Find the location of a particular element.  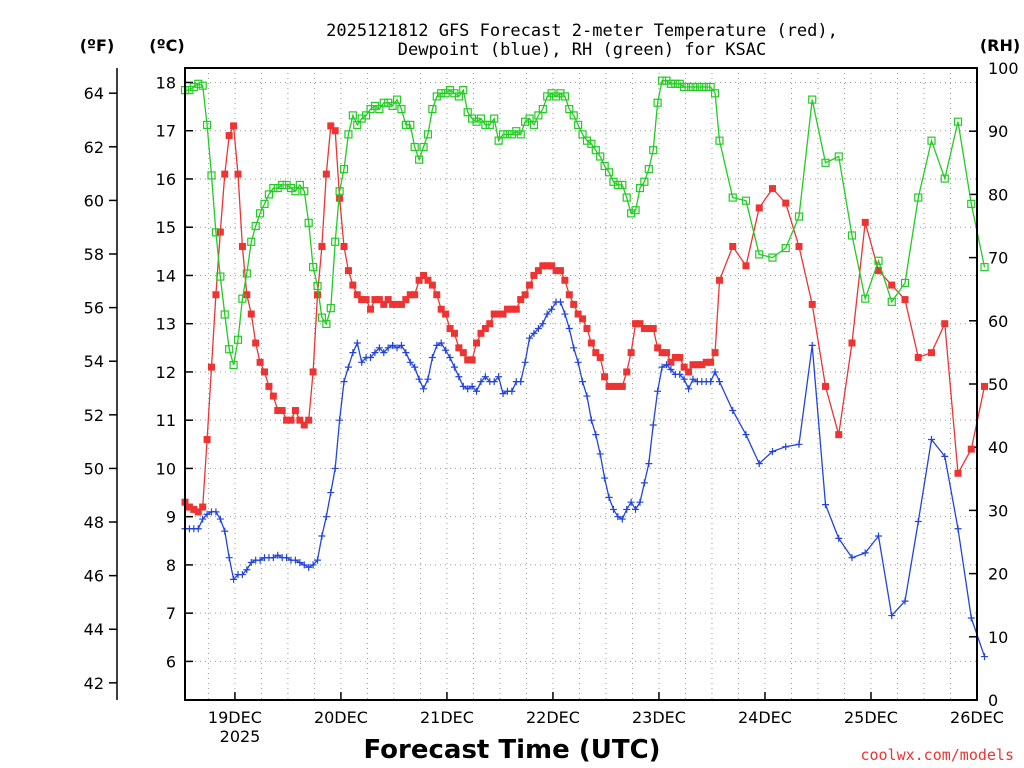

fahrenheit-tick-label: 56 is located at coordinates (94, 308).